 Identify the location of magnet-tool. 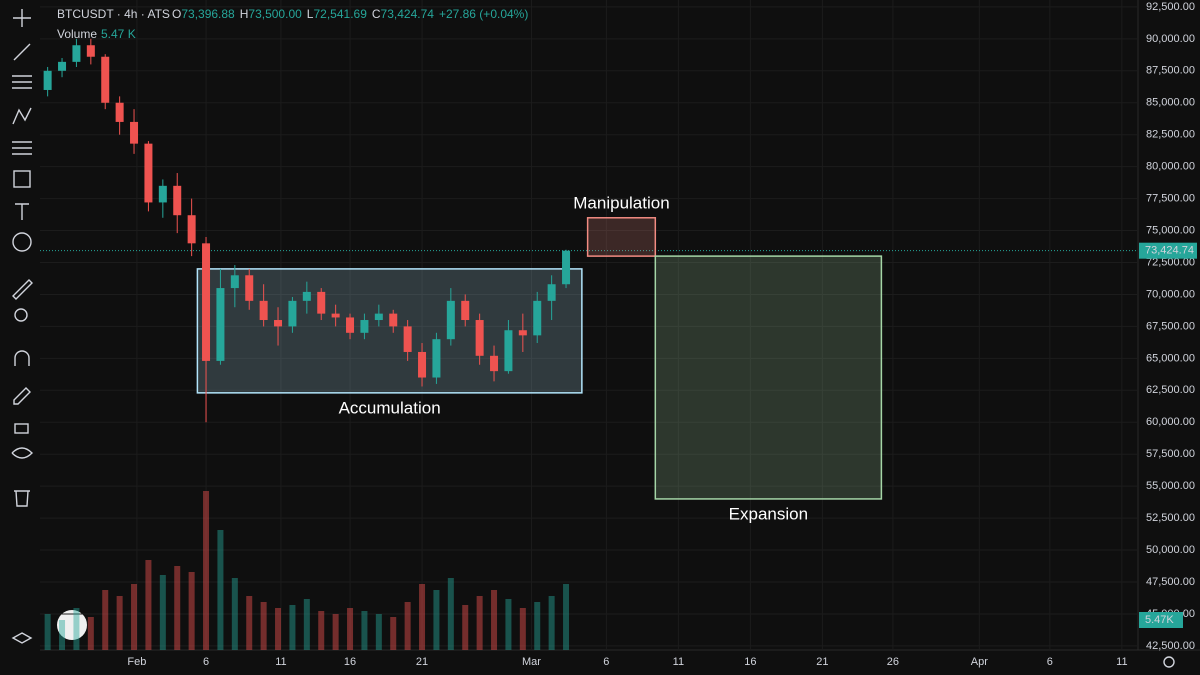
(22, 358).